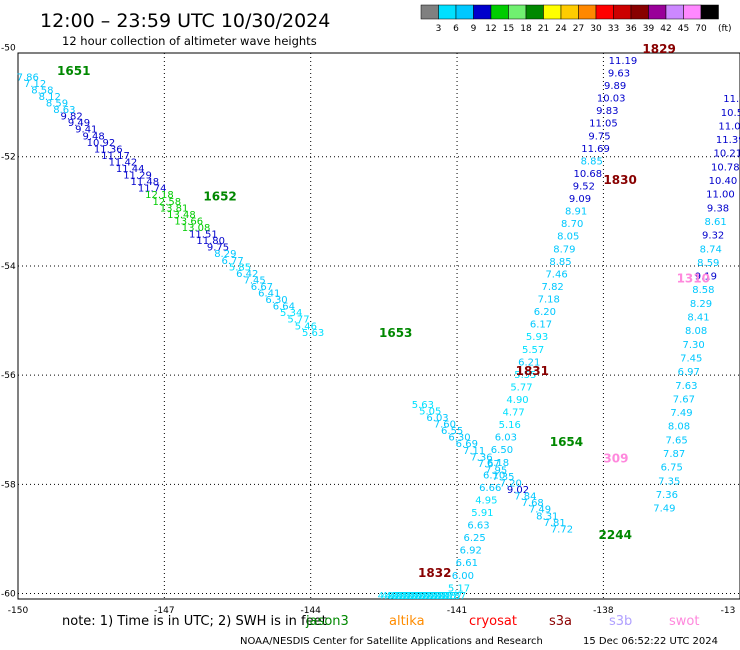  What do you see at coordinates (225, 254) in the screenshot?
I see `swh-value: 8.29` at bounding box center [225, 254].